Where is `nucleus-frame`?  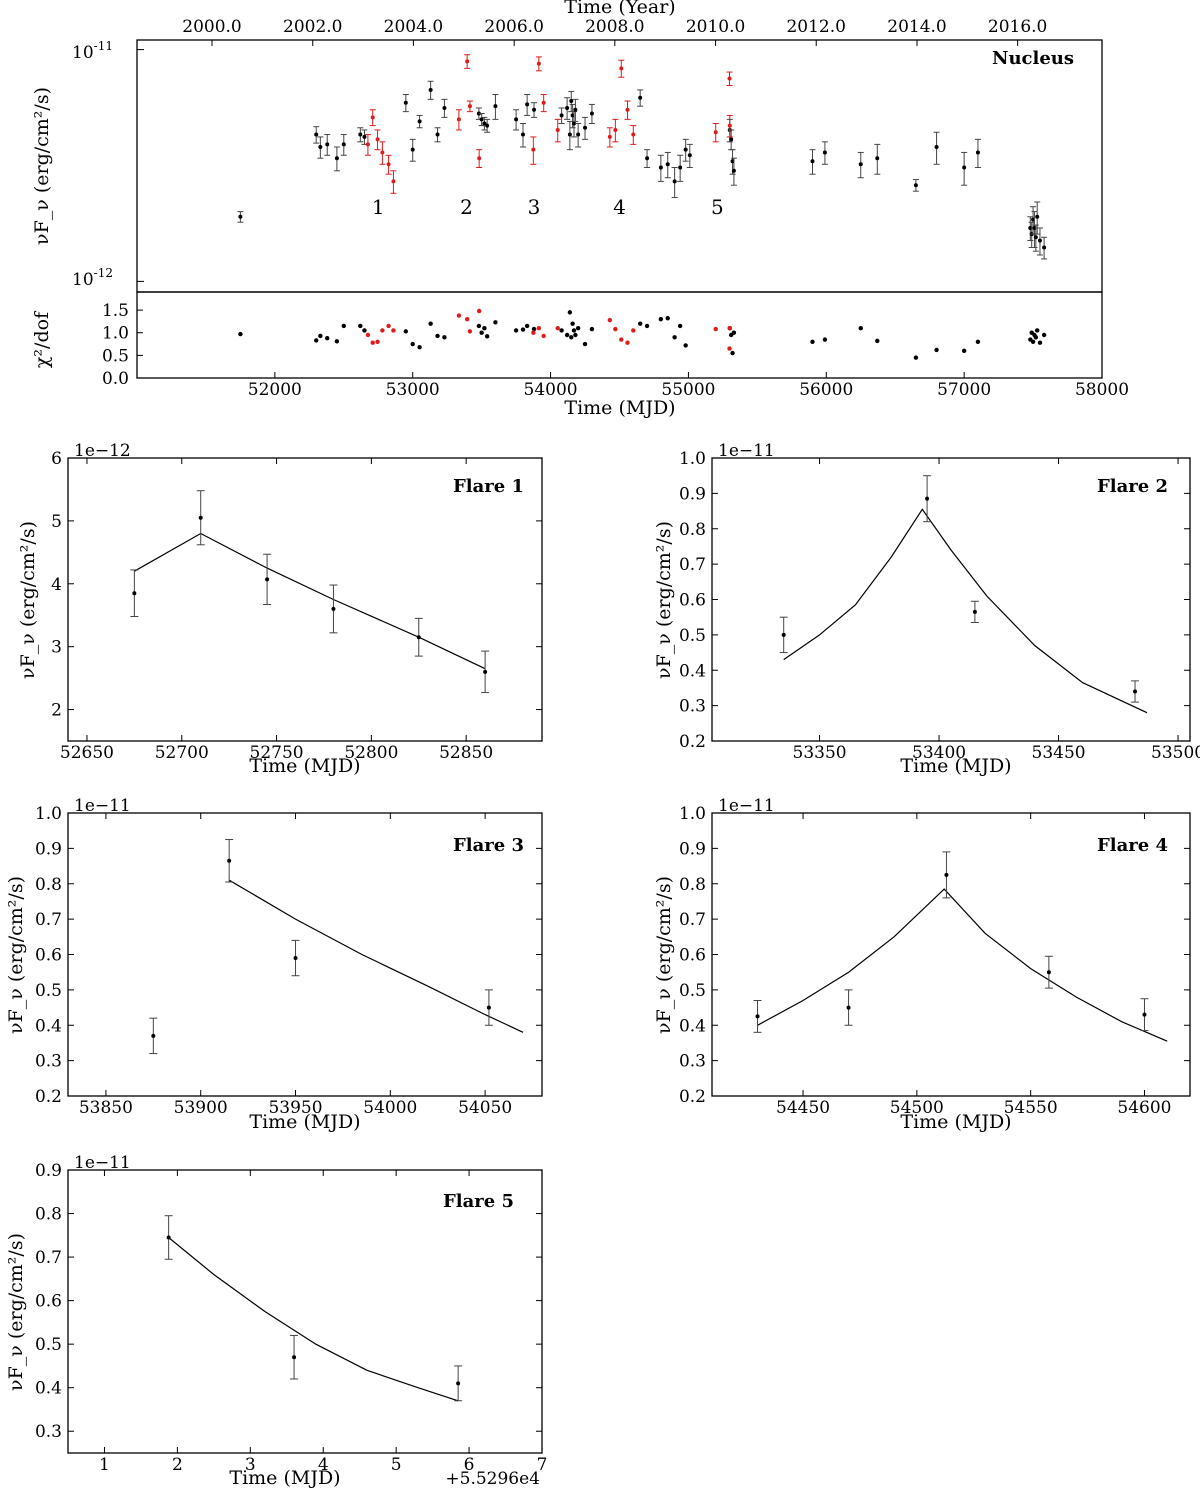 nucleus-frame is located at coordinates (619, 166).